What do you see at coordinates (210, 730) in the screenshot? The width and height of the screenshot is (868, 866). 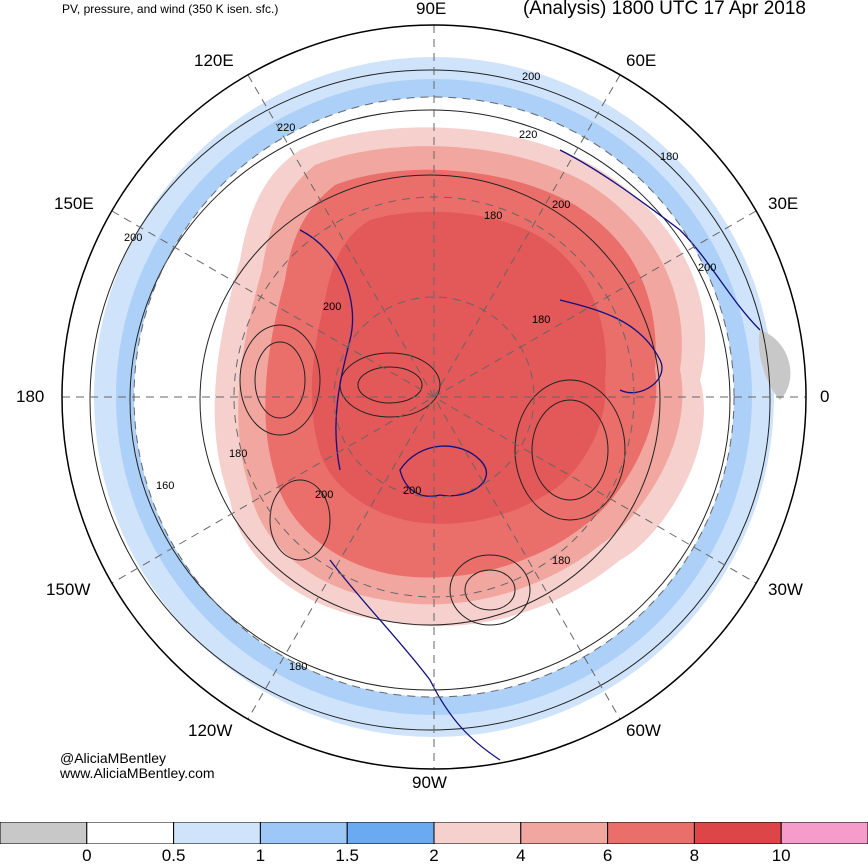 I see `lon-label-120w: 120W` at bounding box center [210, 730].